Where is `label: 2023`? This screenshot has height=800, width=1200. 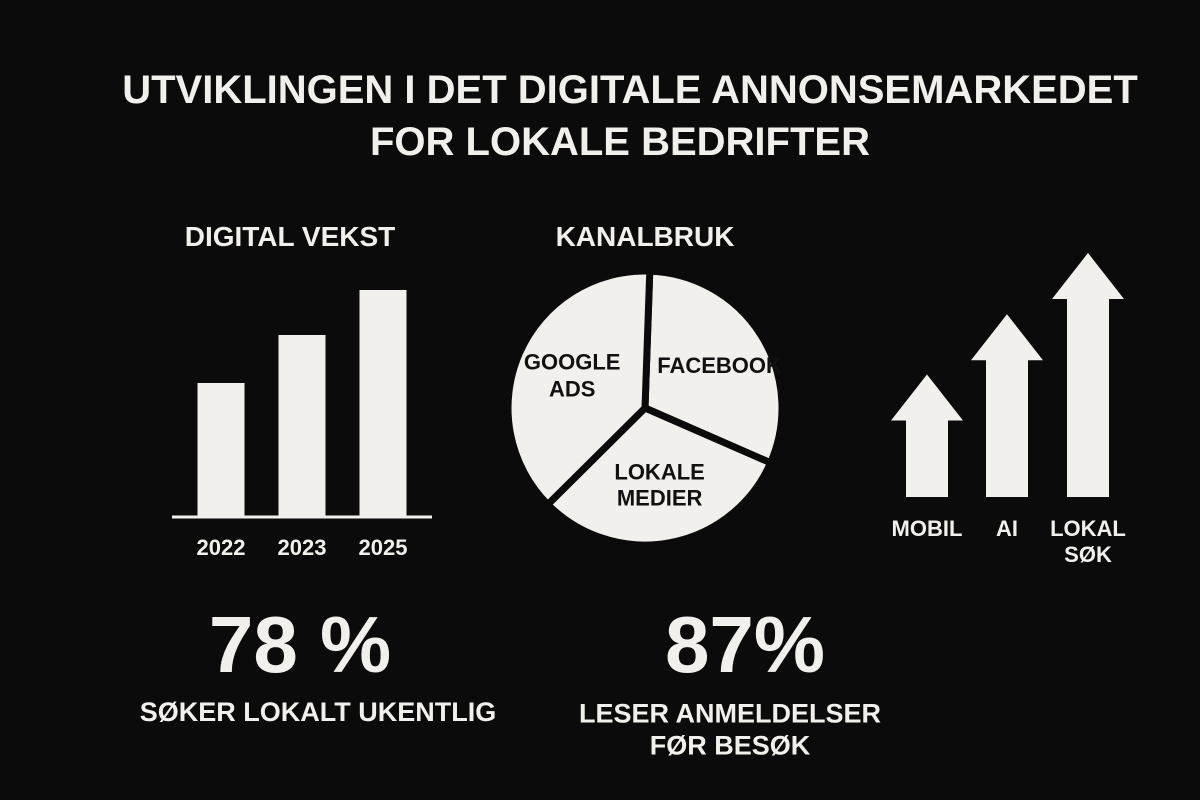 label: 2023 is located at coordinates (302, 547).